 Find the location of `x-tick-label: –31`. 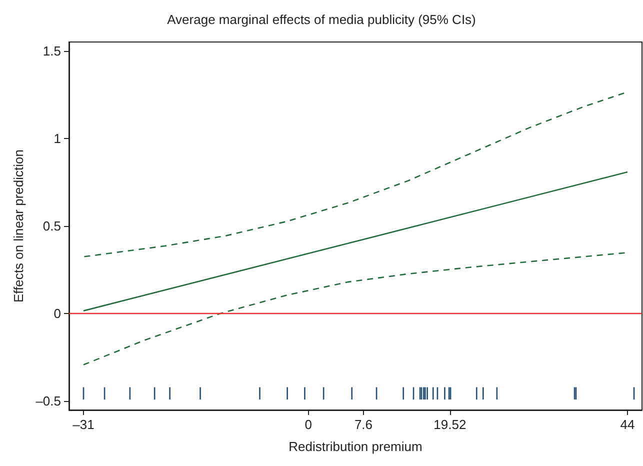

x-tick-label: –31 is located at coordinates (83, 424).